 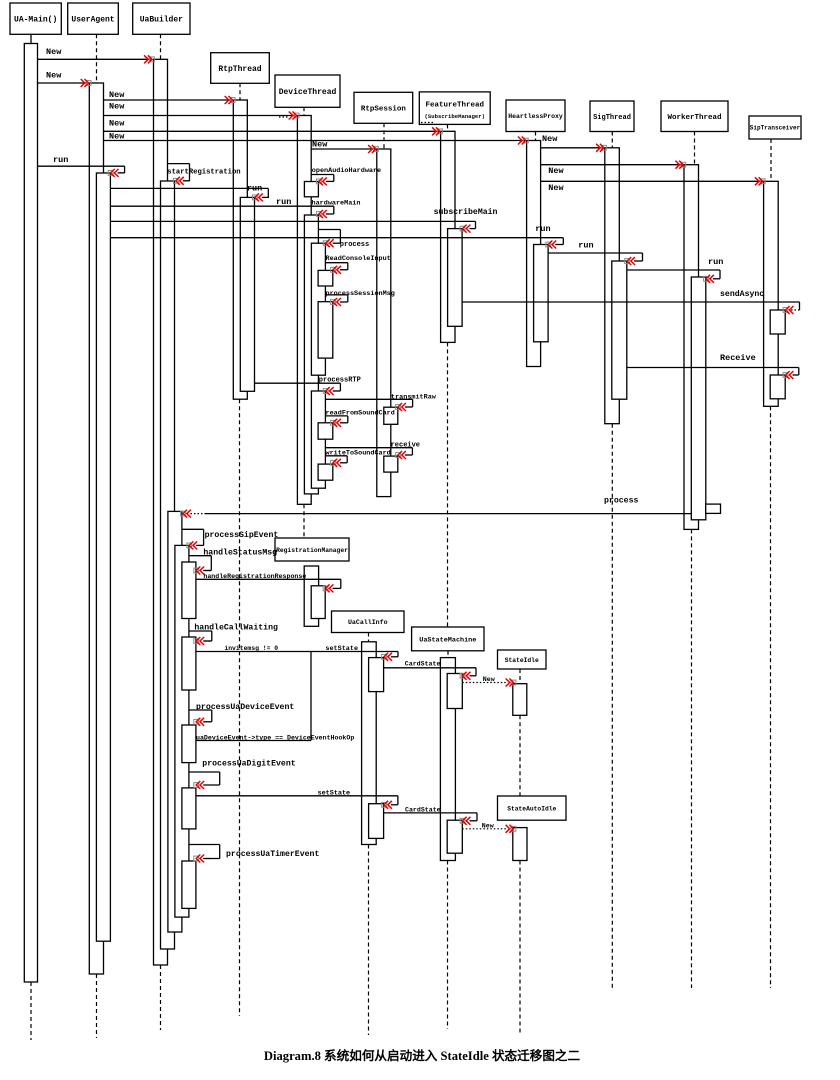 I want to click on svg-text: StateIdle, so click(x=522, y=660).